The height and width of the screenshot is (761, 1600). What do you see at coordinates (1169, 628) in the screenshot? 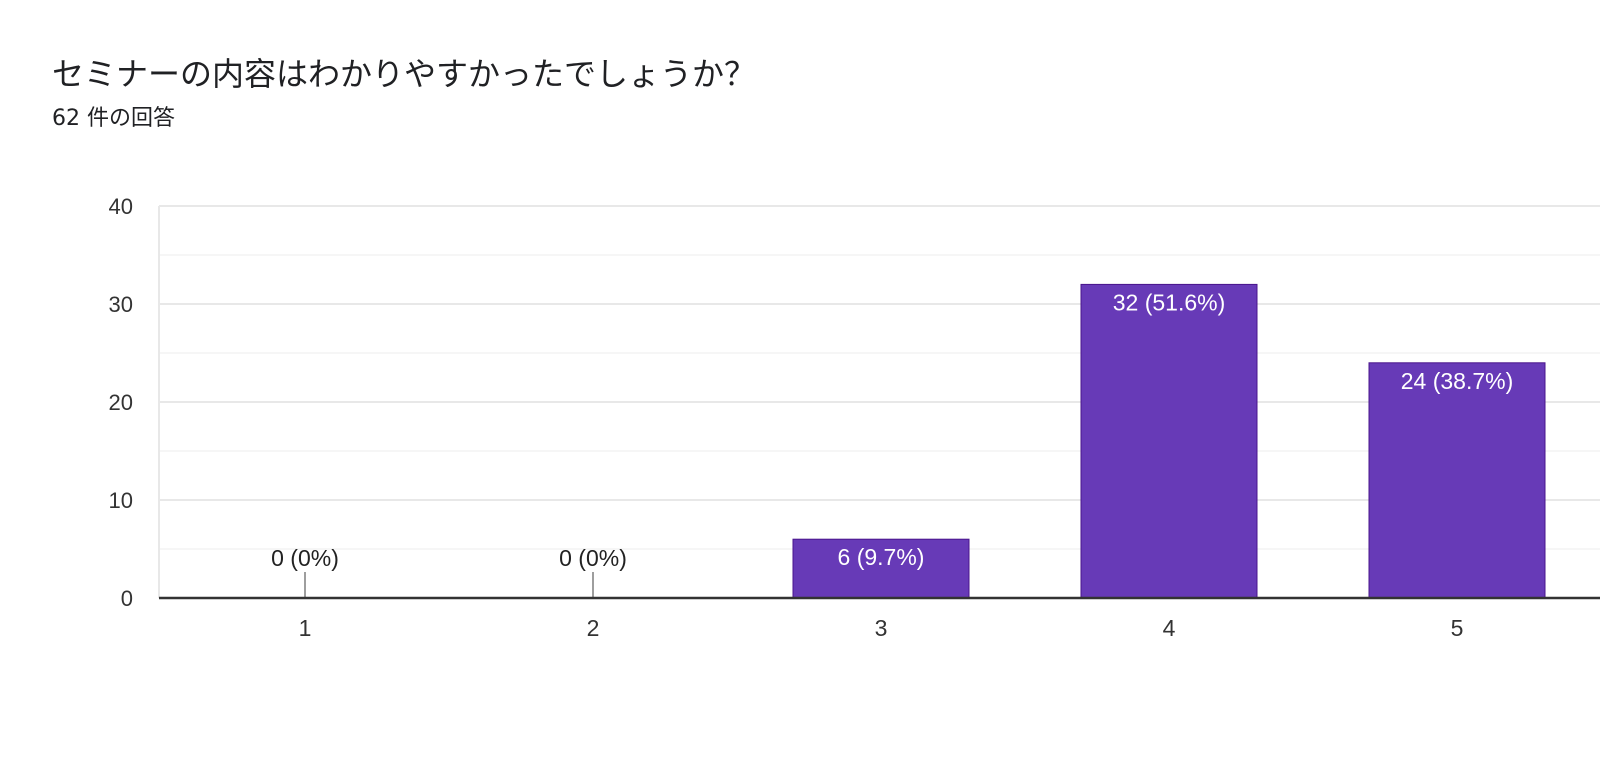
I see `x-tick-label: 4` at bounding box center [1169, 628].